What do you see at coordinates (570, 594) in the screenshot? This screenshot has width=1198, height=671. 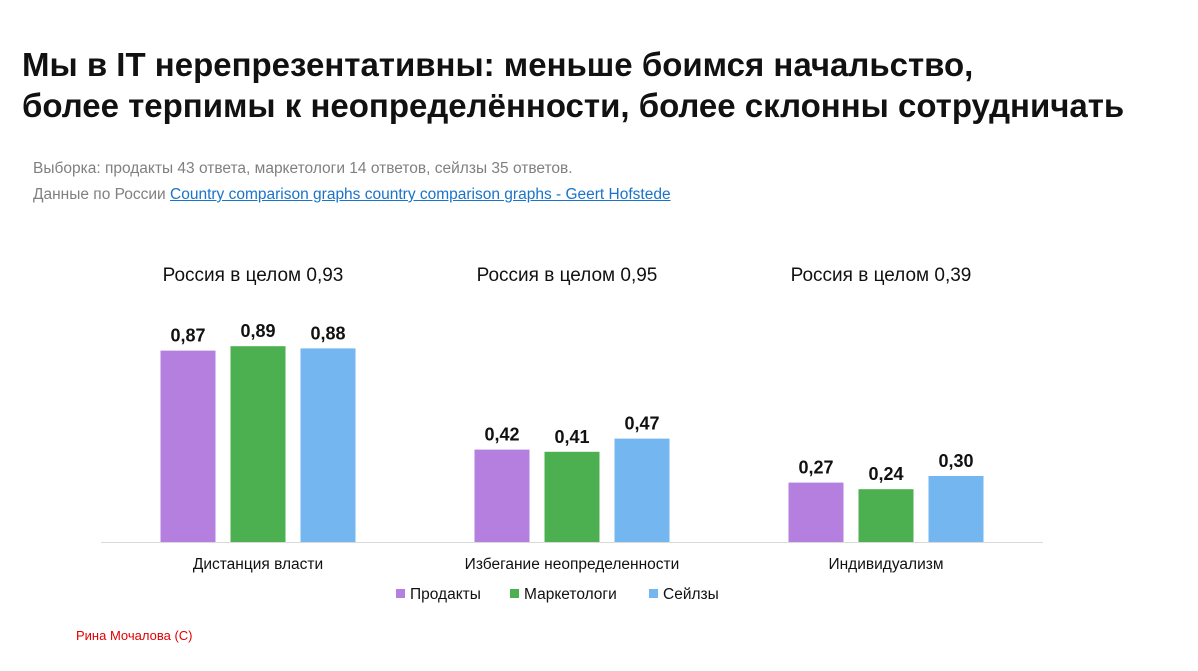 I see `legend-label-2: Маркетологи` at bounding box center [570, 594].